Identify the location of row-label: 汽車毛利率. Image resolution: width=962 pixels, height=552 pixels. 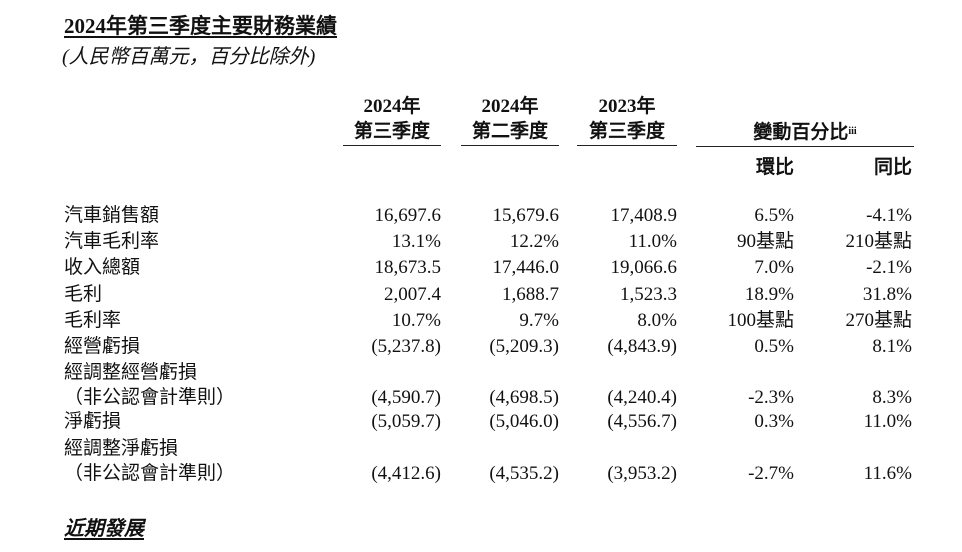
(112, 241).